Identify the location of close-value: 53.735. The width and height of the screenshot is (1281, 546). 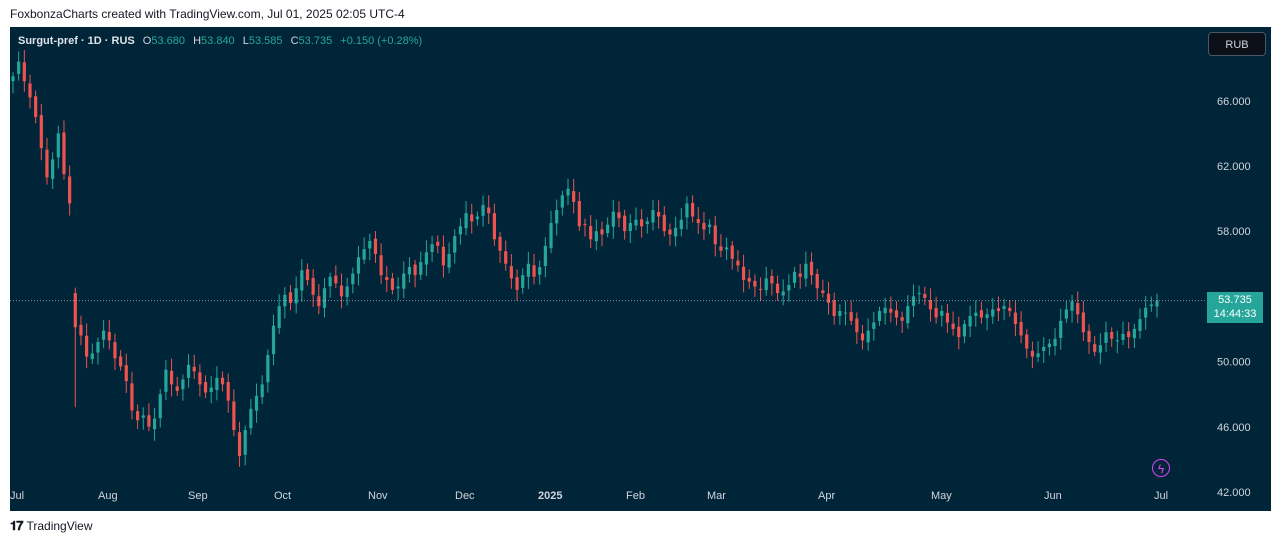
(315, 41).